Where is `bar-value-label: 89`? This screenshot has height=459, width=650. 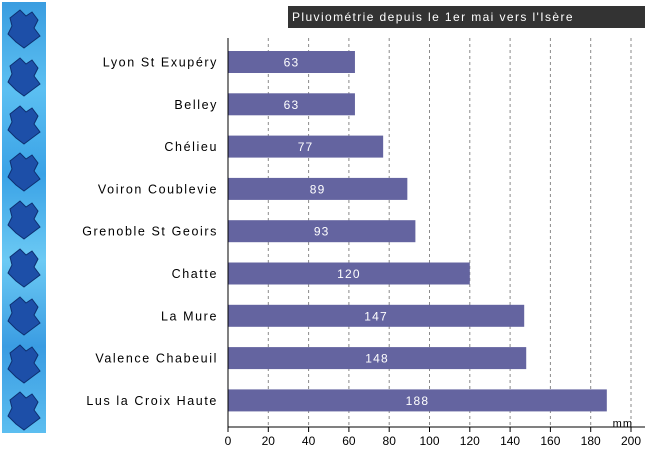
bar-value-label: 89 is located at coordinates (318, 189).